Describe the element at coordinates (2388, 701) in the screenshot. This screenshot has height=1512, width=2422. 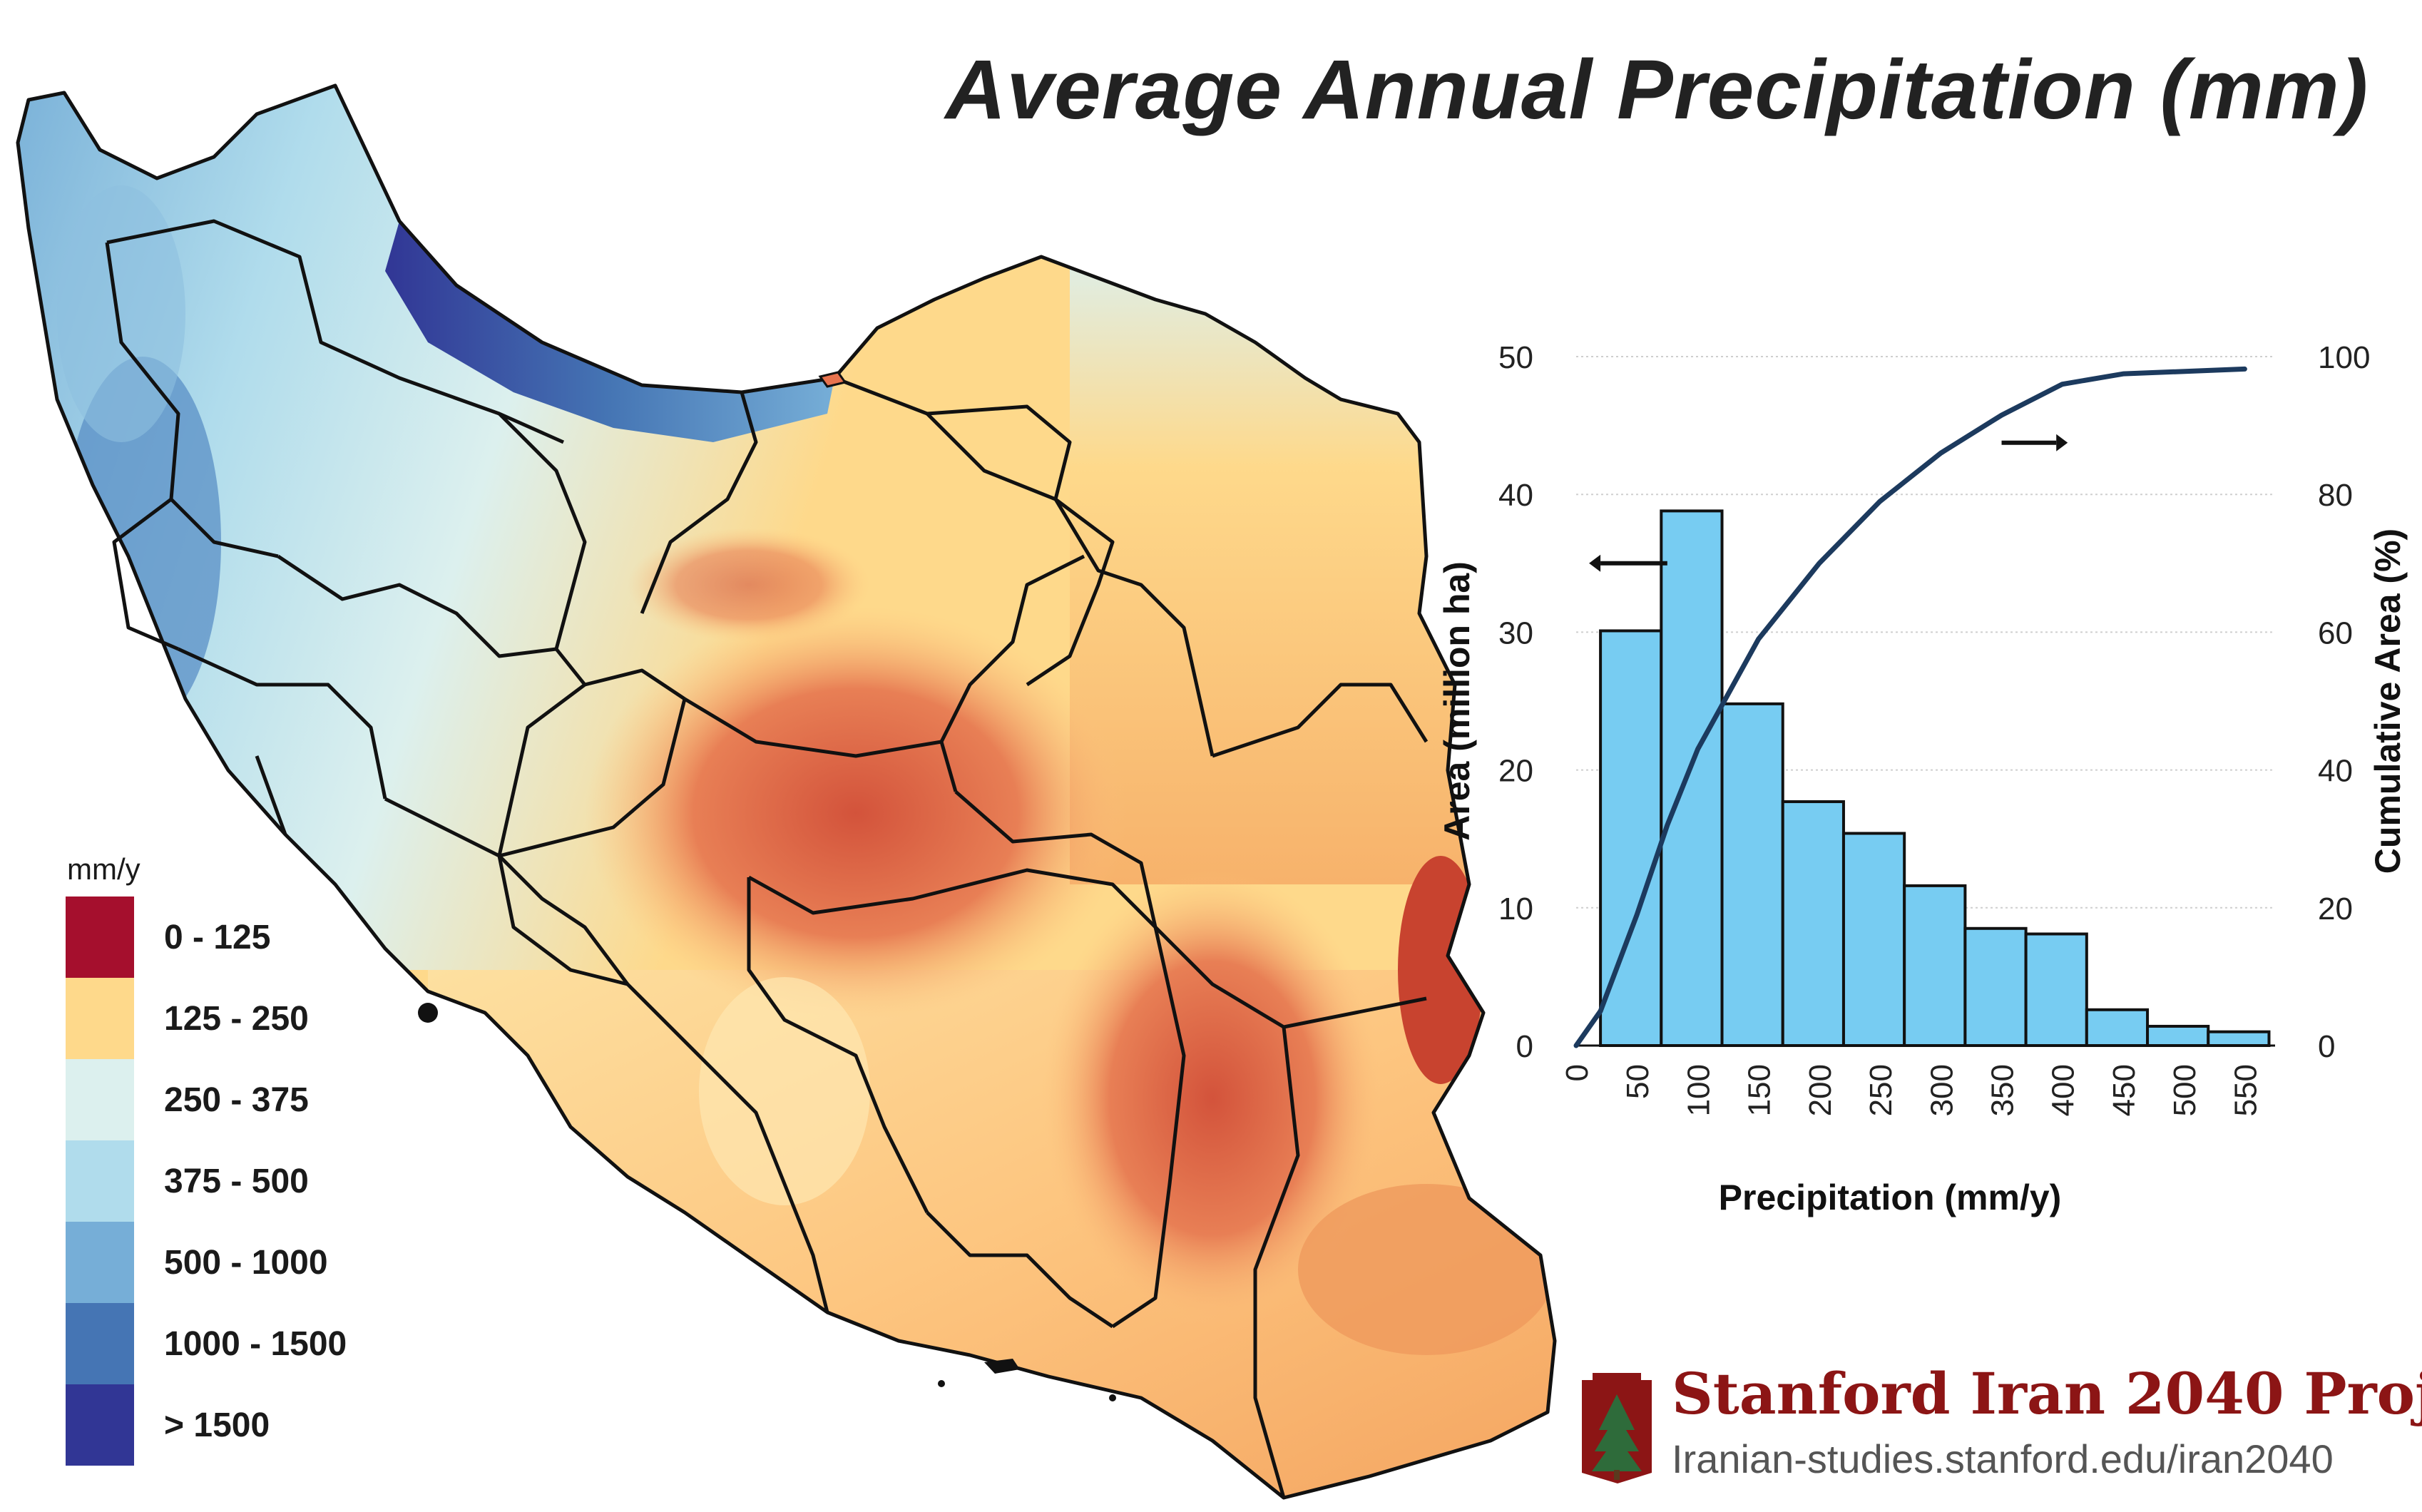
I see `y2-axis-title: Cumulative Area (%)` at that location.